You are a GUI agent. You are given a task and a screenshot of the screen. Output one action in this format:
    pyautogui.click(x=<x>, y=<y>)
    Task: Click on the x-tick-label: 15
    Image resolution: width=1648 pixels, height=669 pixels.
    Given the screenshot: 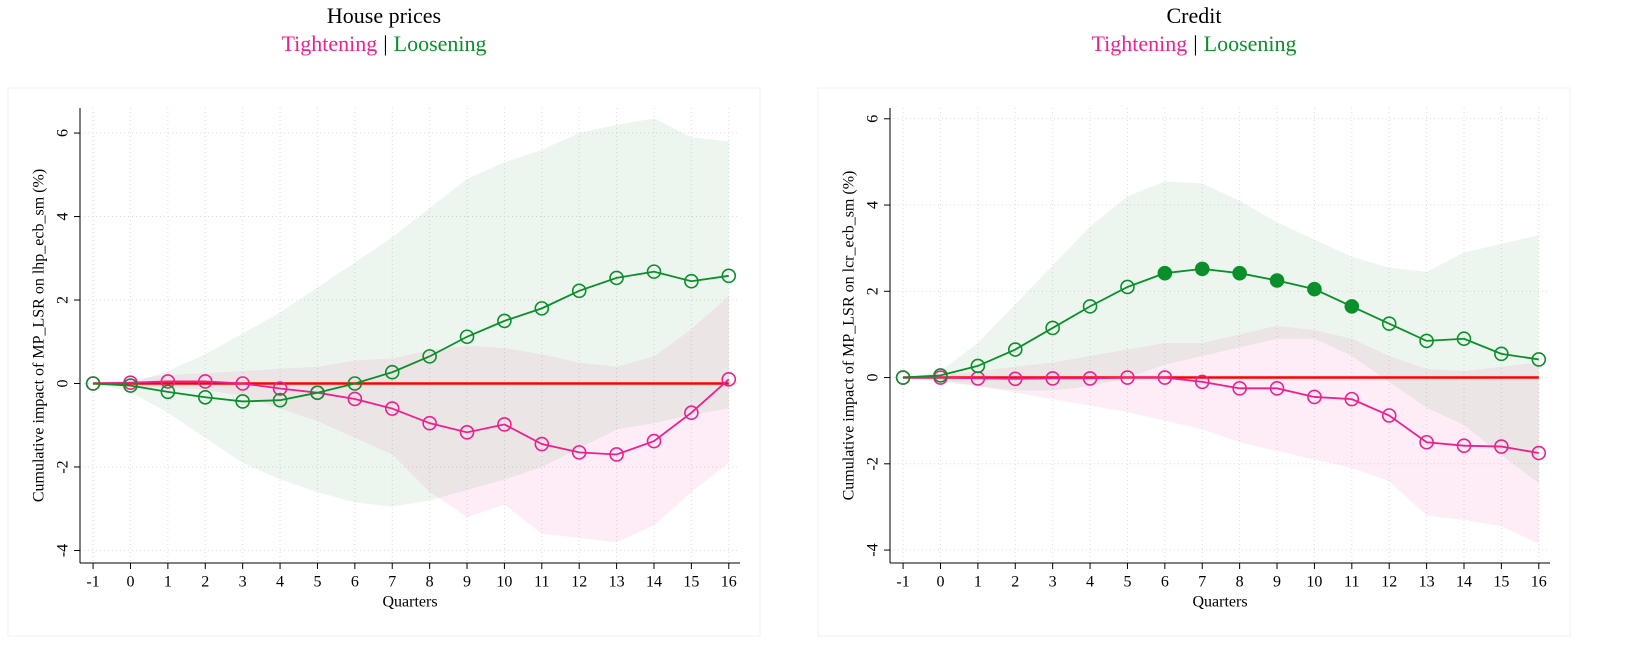 What is the action you would take?
    pyautogui.click(x=691, y=582)
    